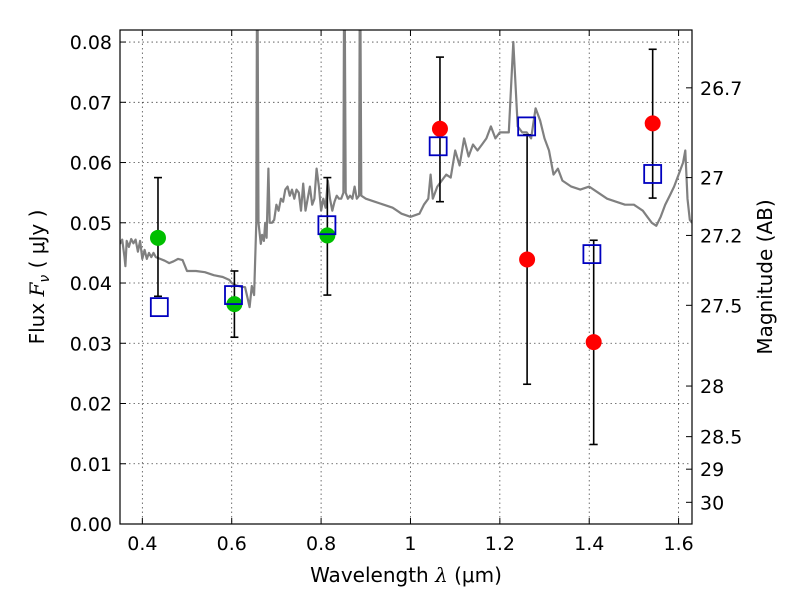  Describe the element at coordinates (712, 470) in the screenshot. I see `right-tick-label: 29` at that location.